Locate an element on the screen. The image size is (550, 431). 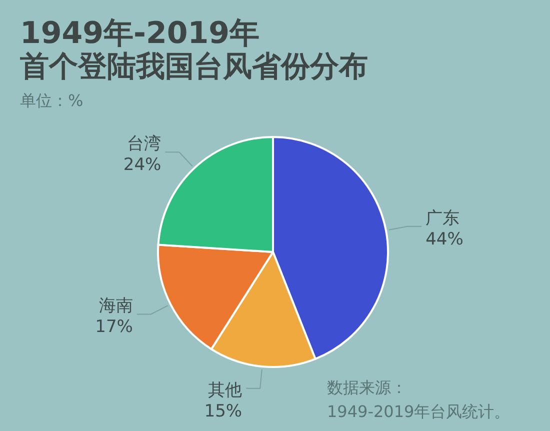
subtitle: 首个登陆我国台风省份分布 is located at coordinates (194, 66).